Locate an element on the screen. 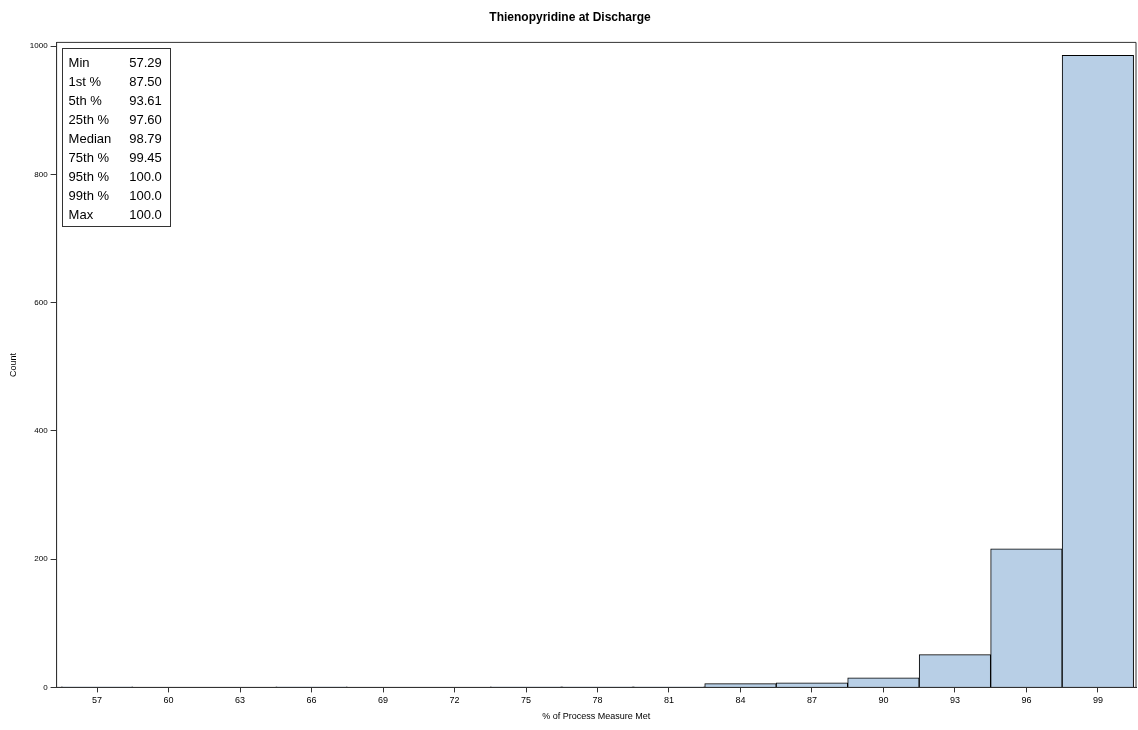 This screenshot has width=1138, height=730. x-tick-label: 66 is located at coordinates (311, 700).